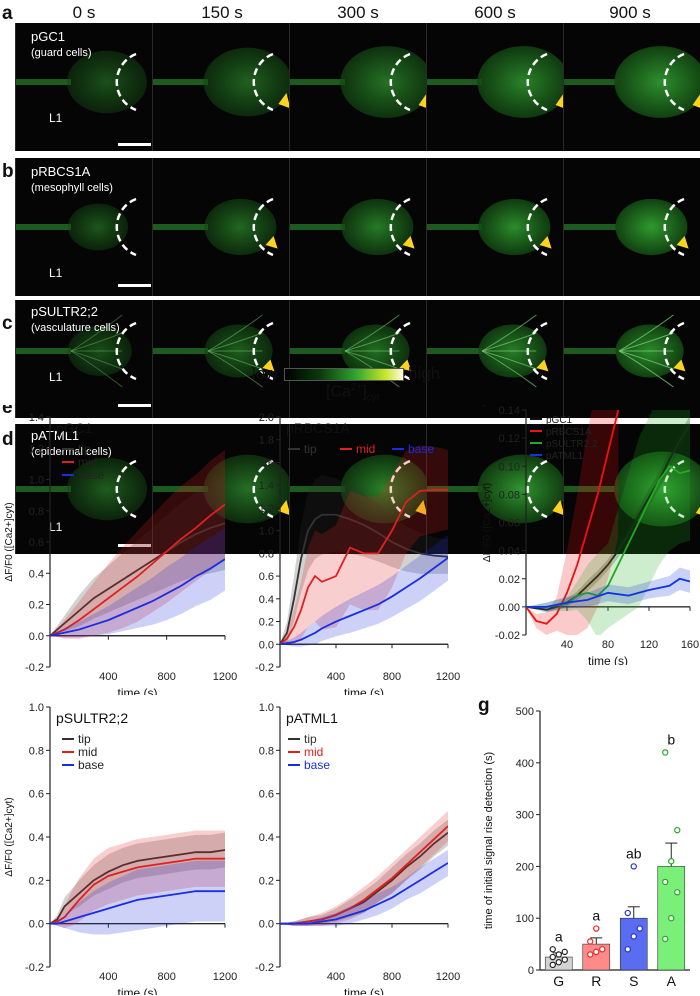  Describe the element at coordinates (36, 543) in the screenshot. I see `y-tick-label: 0.6` at that location.